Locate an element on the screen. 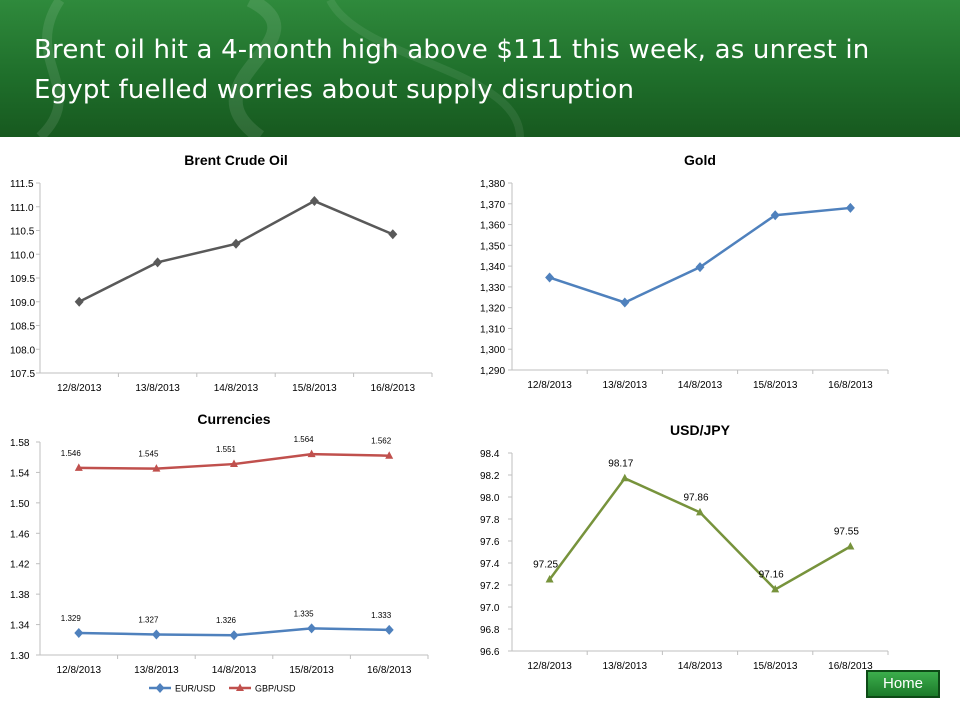 The height and width of the screenshot is (720, 960). chart-2-y-tick-label: 1.46 is located at coordinates (20, 534).